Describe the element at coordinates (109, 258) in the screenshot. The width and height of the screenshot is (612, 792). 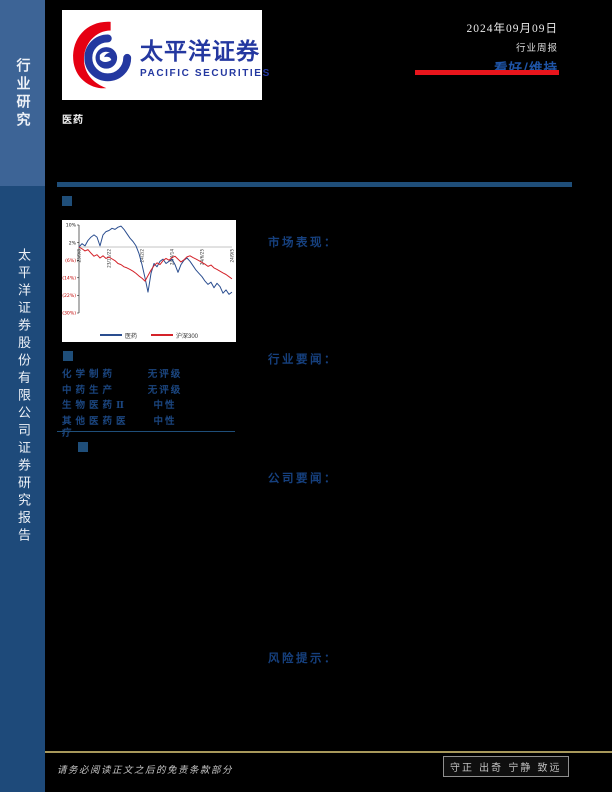
I see `svg-text: 23/11/22` at that location.